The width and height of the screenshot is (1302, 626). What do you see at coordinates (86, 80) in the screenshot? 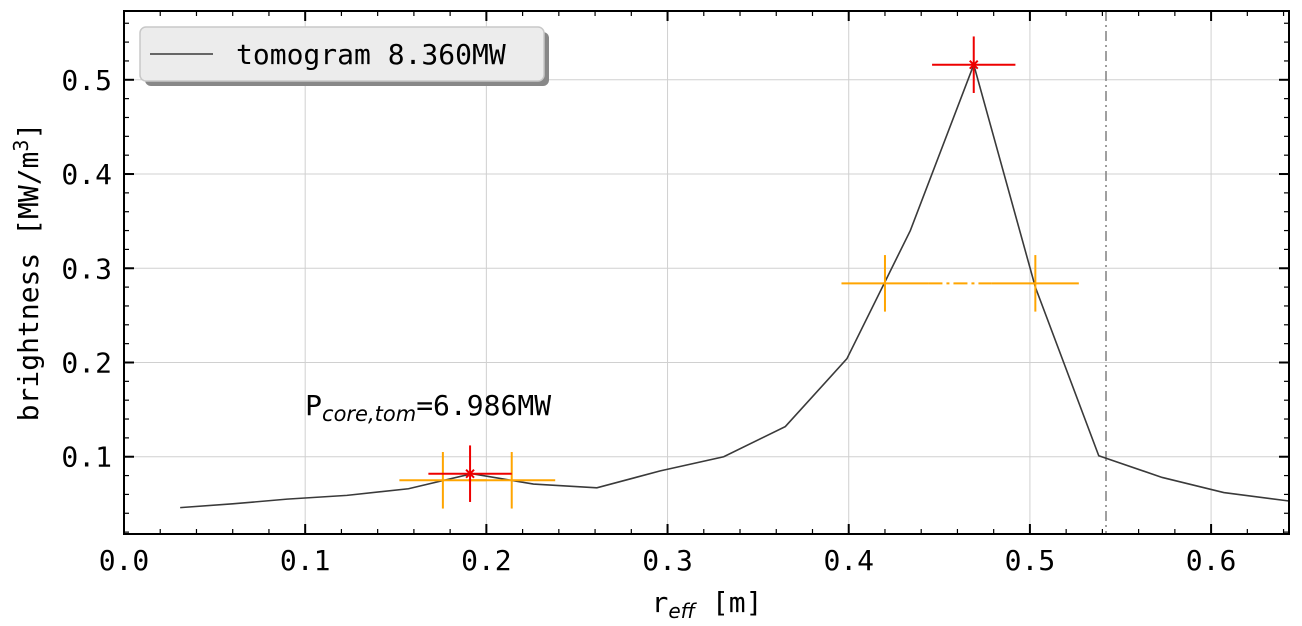
I see `y-tick-label: 0.5` at bounding box center [86, 80].